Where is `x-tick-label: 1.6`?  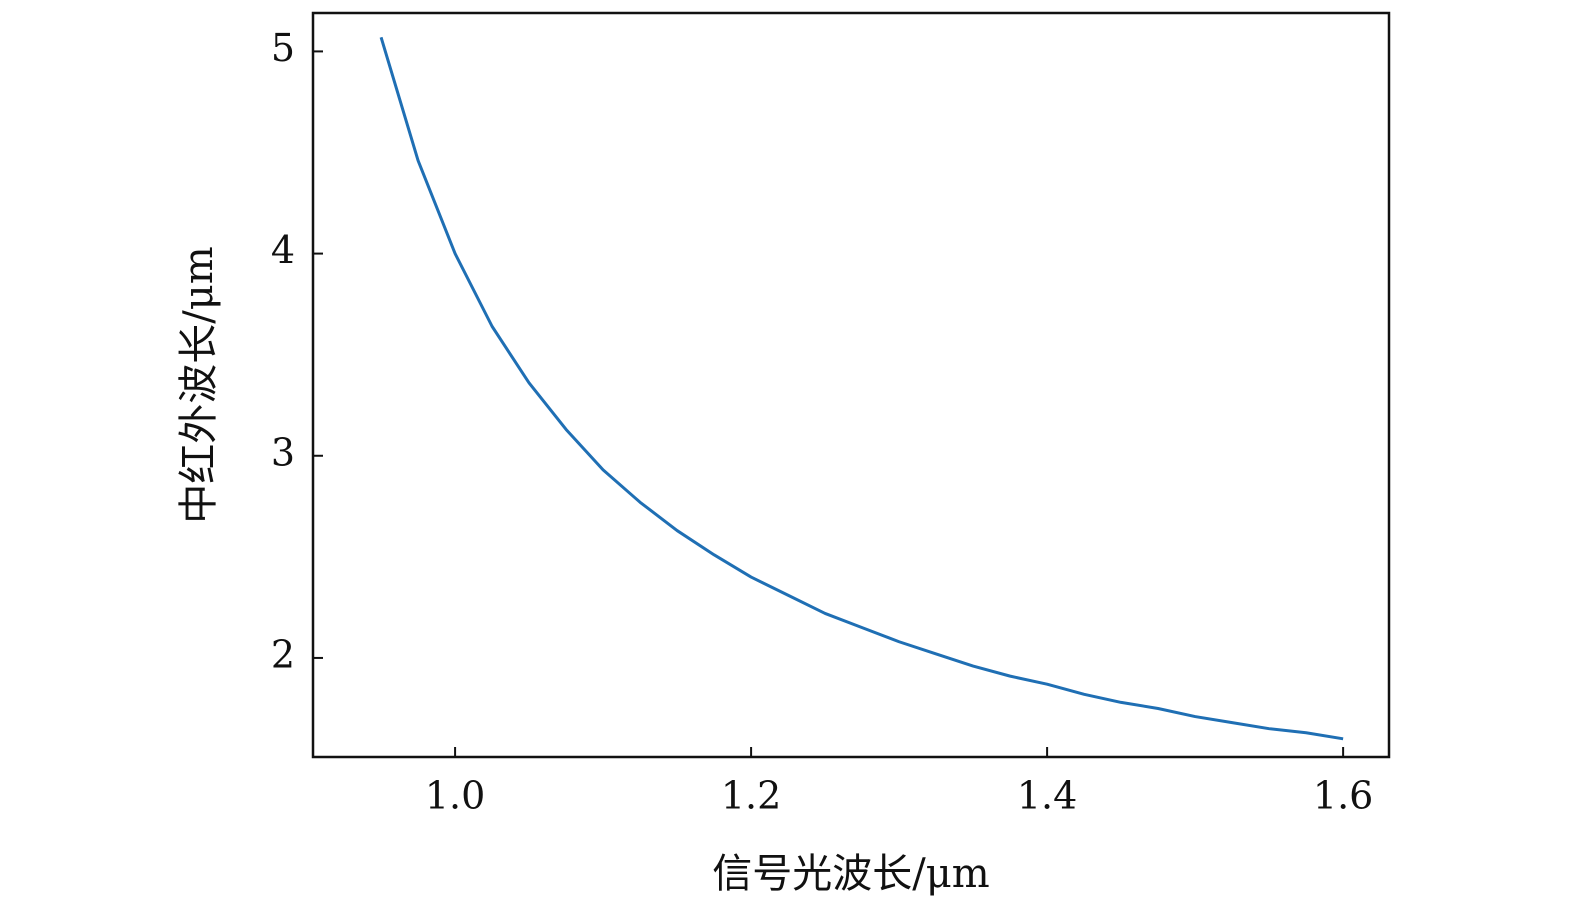
x-tick-label: 1.6 is located at coordinates (1343, 796).